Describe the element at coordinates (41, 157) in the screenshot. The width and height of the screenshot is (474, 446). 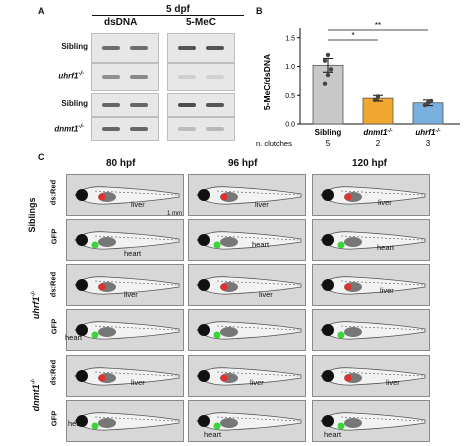
I see `panel-c-label: C` at that location.